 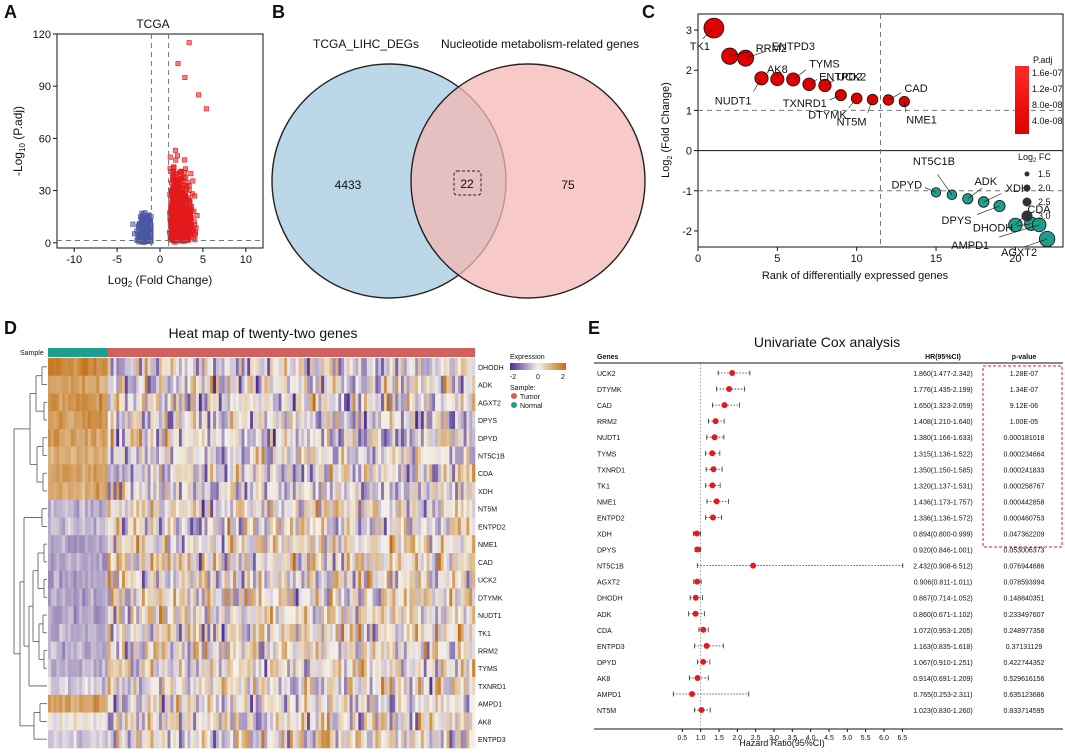 I want to click on size-legend-dot, so click(x=1027, y=202).